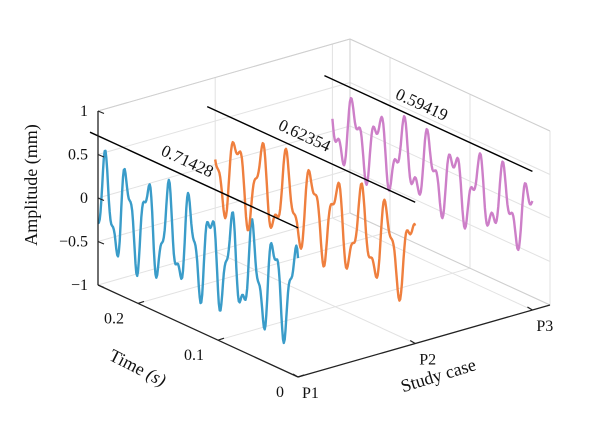  I want to click on floor-grid-case, so click(432, 264).